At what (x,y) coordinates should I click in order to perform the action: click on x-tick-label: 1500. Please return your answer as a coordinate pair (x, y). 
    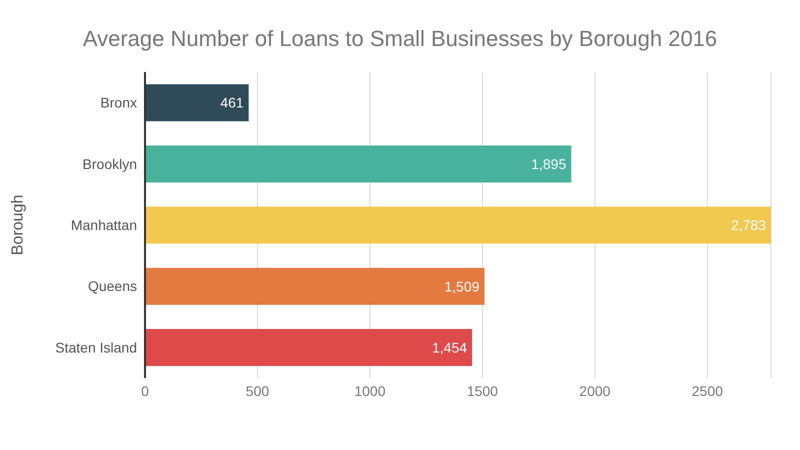
    Looking at the image, I should click on (482, 390).